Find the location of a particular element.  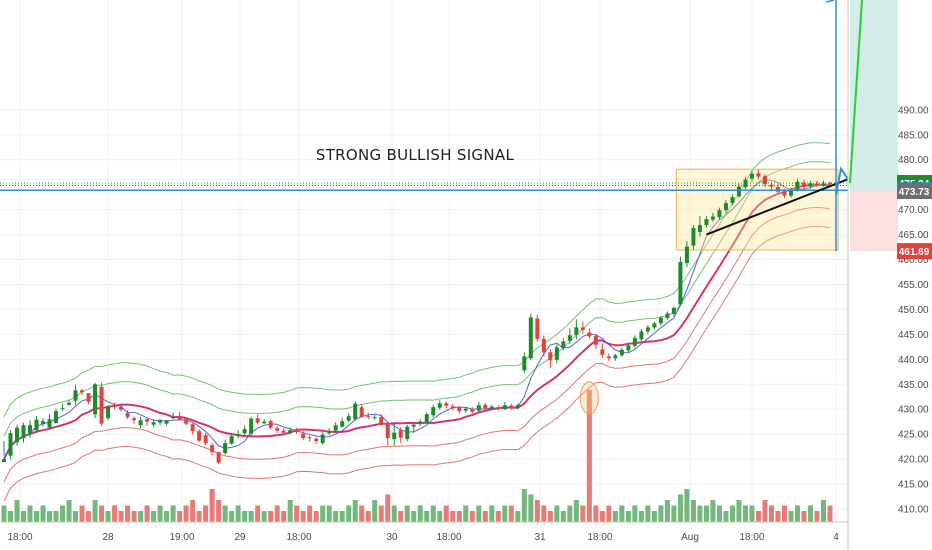

y-tick-label: 415.00 is located at coordinates (913, 485).